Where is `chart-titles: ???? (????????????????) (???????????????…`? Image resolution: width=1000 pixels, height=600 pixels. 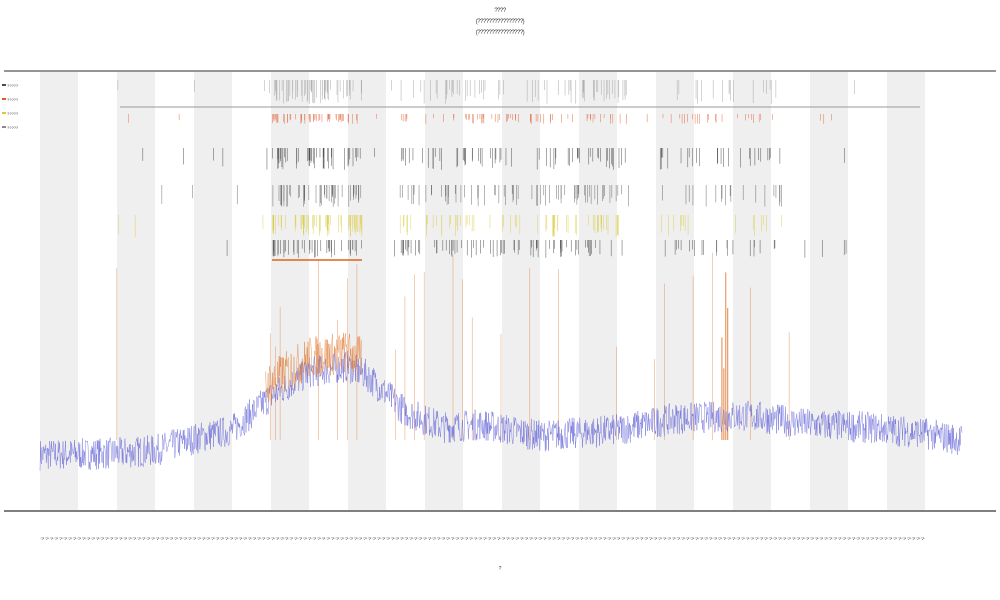
chart-titles: ???? (????????????????) (???????????????… is located at coordinates (500, 22).